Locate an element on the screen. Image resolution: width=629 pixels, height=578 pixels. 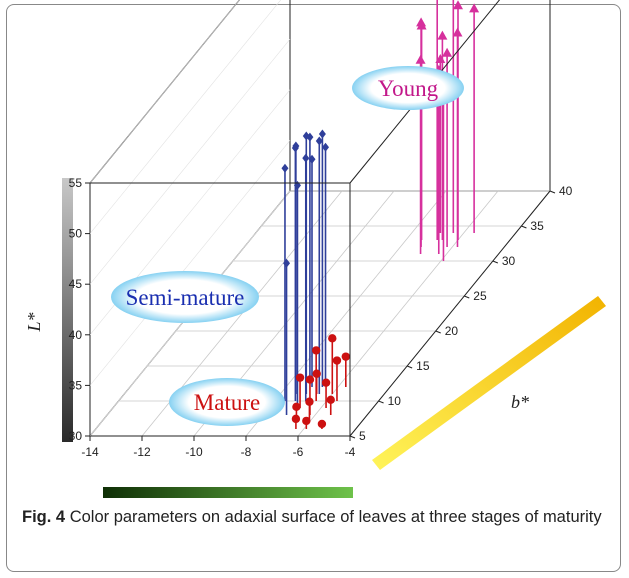
axis-labels: L* a* b* is located at coordinates (276, 362).